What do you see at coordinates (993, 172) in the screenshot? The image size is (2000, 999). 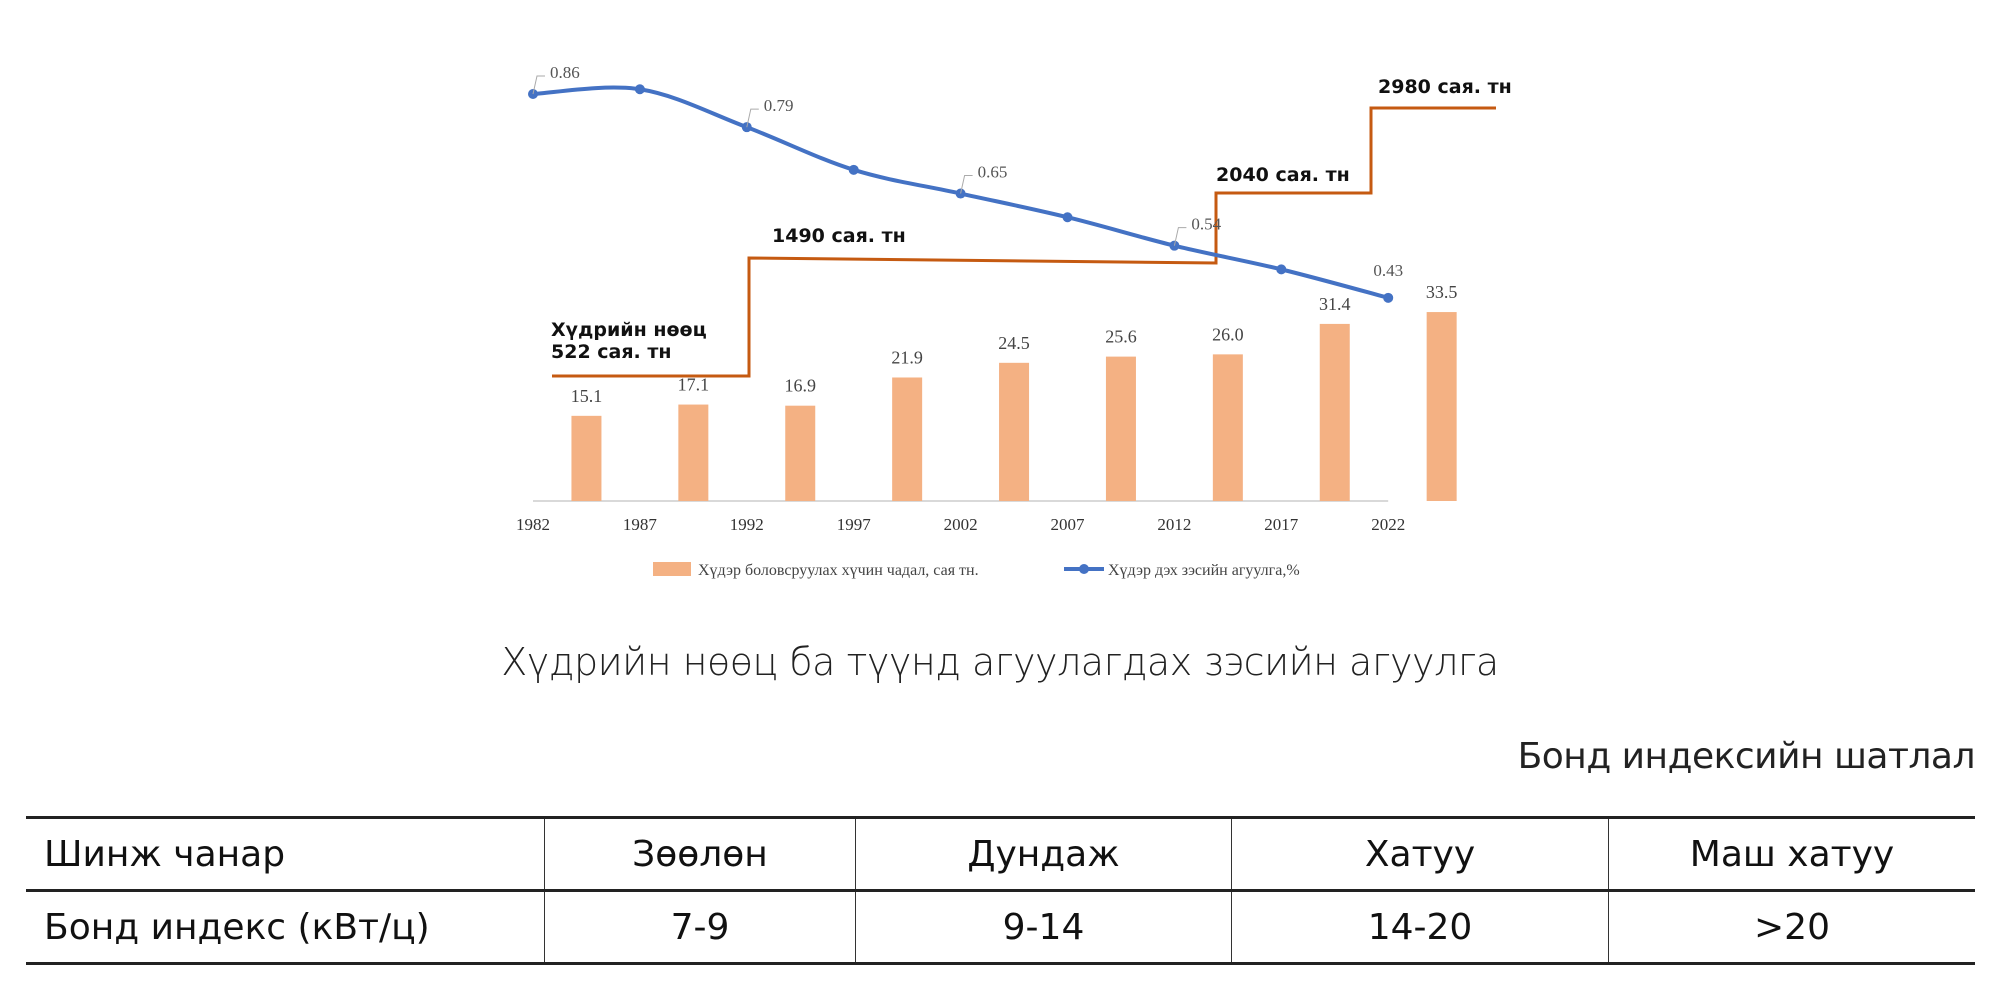 I see `line-point-label: 0.65` at bounding box center [993, 172].